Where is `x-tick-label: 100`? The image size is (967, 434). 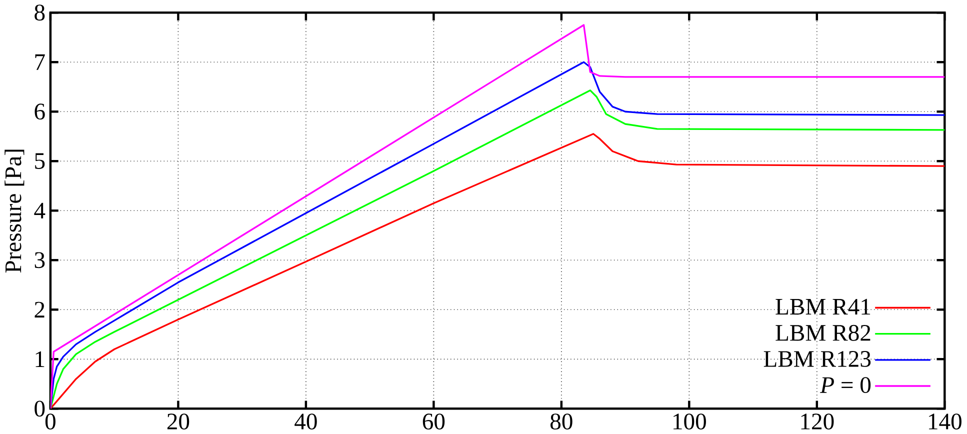
x-tick-label: 100 is located at coordinates (690, 422).